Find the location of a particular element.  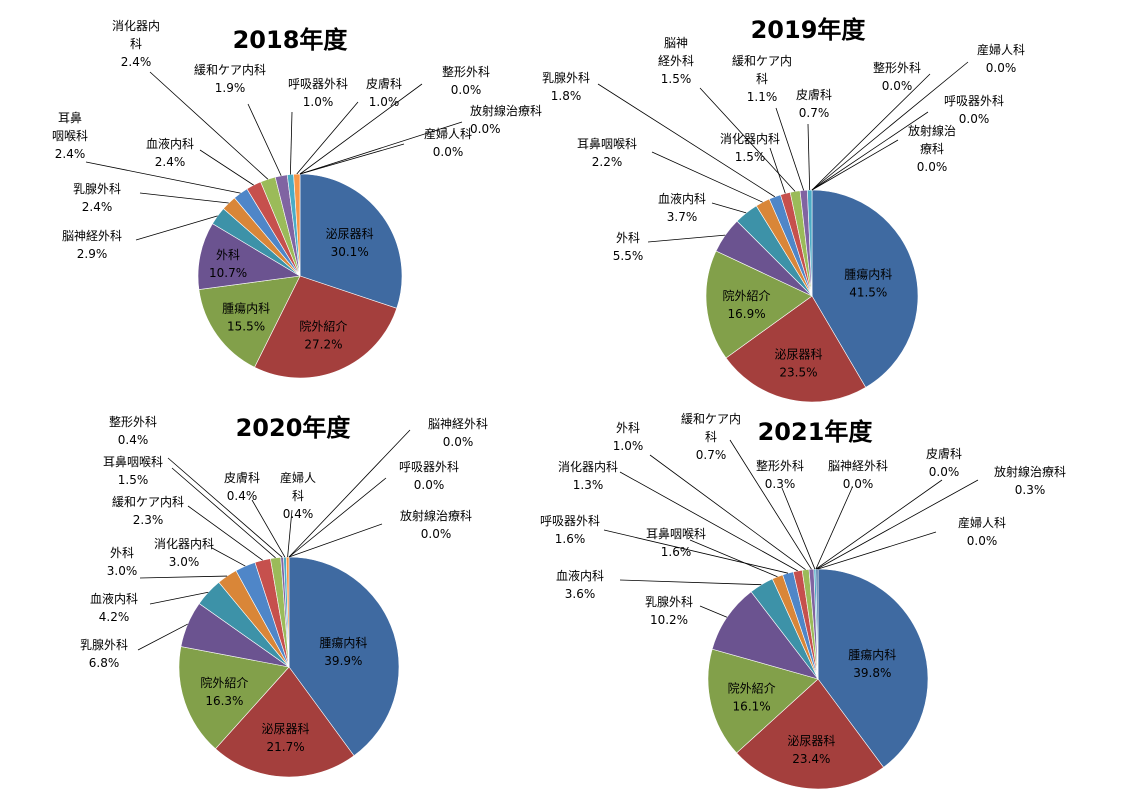

slice-label: 放射線治療科 is located at coordinates (506, 110).